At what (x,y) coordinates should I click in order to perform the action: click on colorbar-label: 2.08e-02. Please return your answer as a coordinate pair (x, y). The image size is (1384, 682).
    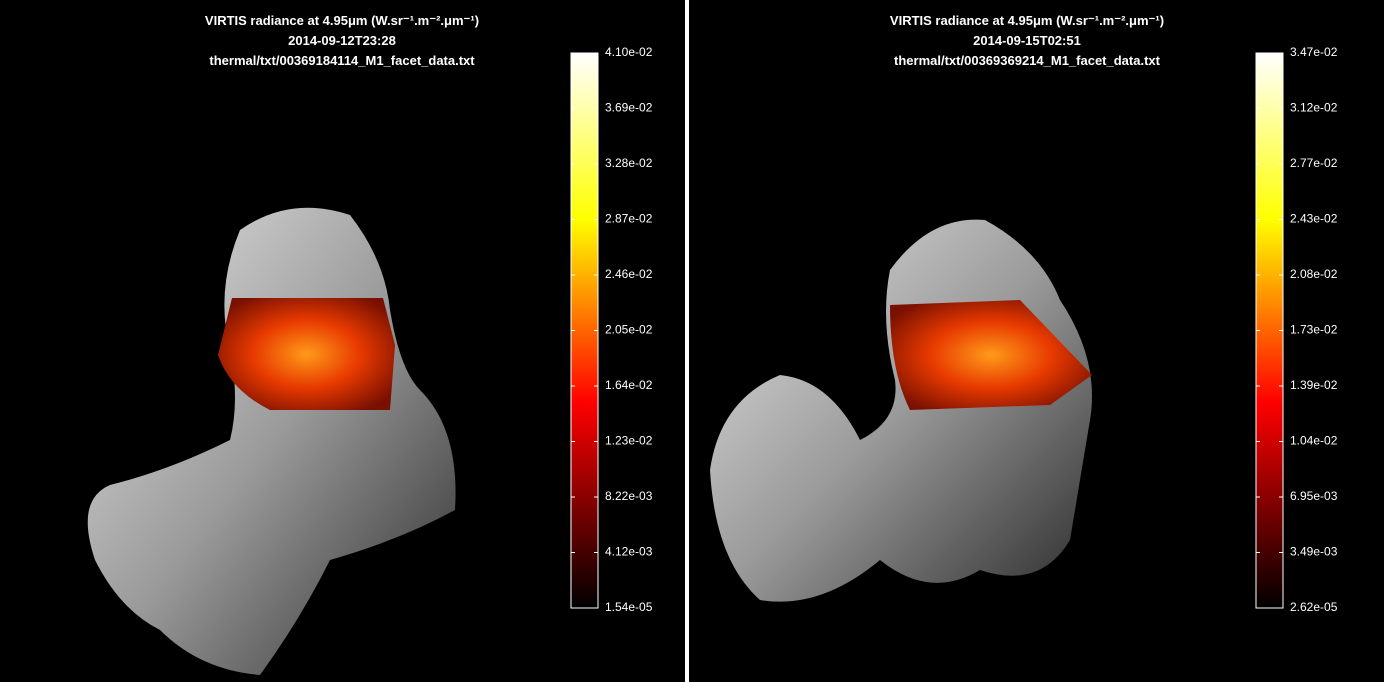
    Looking at the image, I should click on (1314, 274).